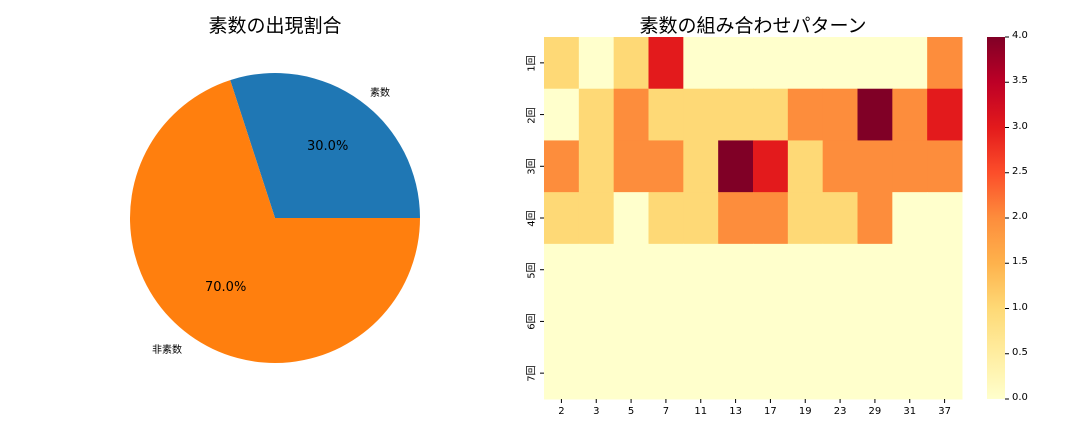 The height and width of the screenshot is (432, 1080). I want to click on x-tick-label: 17, so click(770, 411).